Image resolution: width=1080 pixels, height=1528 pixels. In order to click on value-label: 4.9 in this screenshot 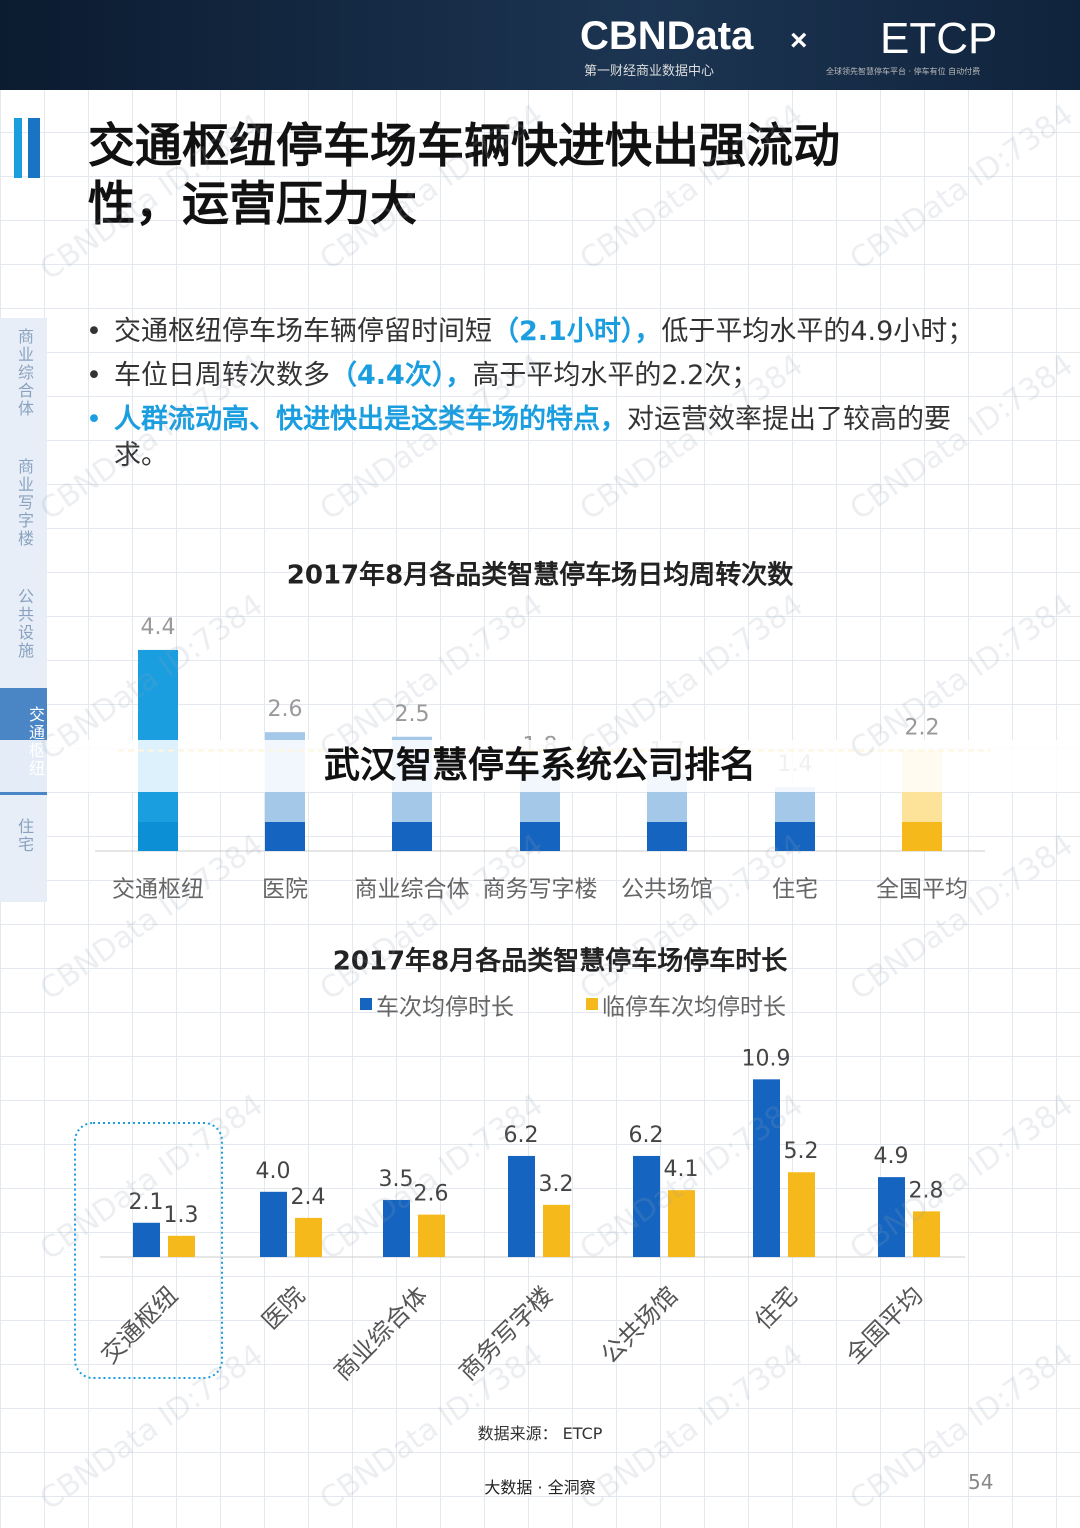, I will do `click(891, 1156)`.